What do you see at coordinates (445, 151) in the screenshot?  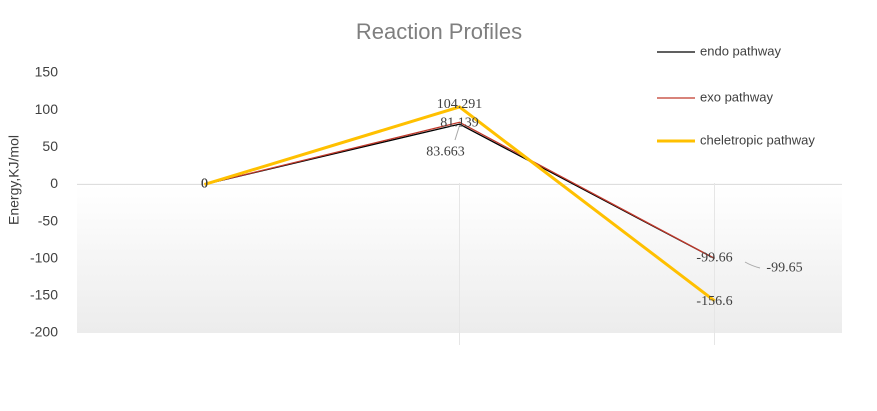 I see `data-label: 83.663` at bounding box center [445, 151].